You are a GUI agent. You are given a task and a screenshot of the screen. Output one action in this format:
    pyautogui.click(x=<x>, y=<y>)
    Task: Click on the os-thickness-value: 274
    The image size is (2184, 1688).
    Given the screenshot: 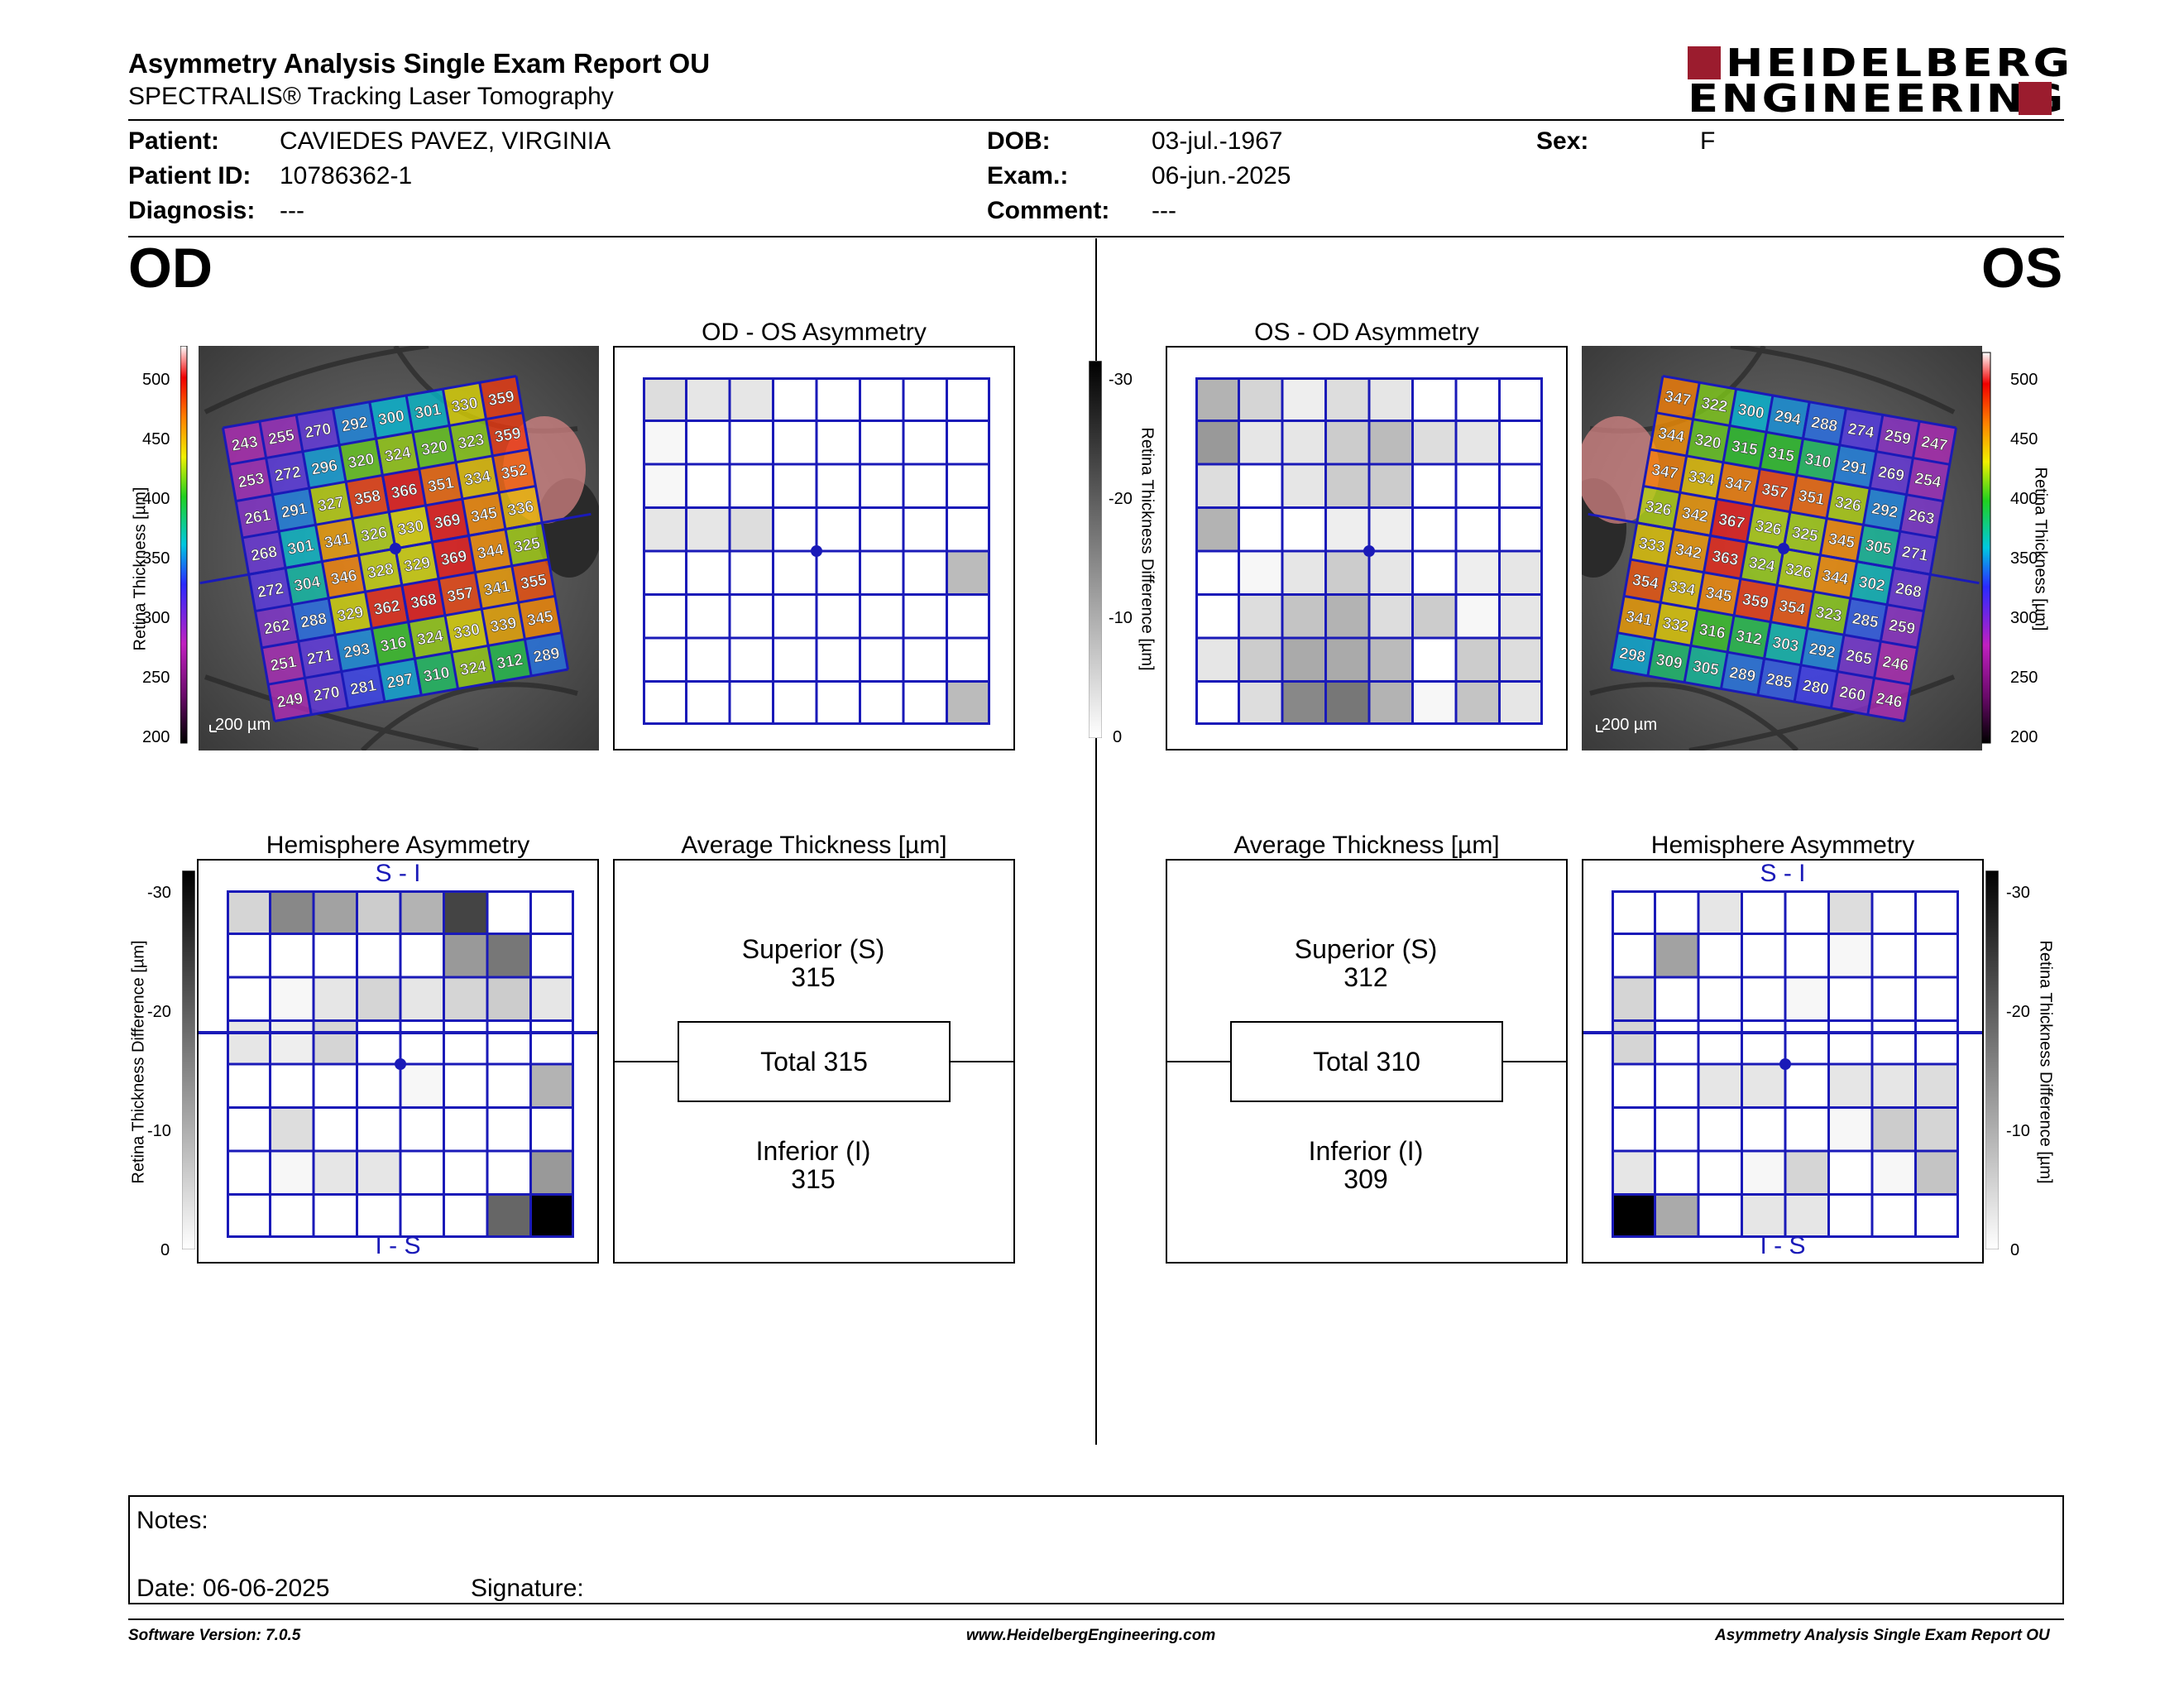 What is the action you would take?
    pyautogui.click(x=1860, y=431)
    